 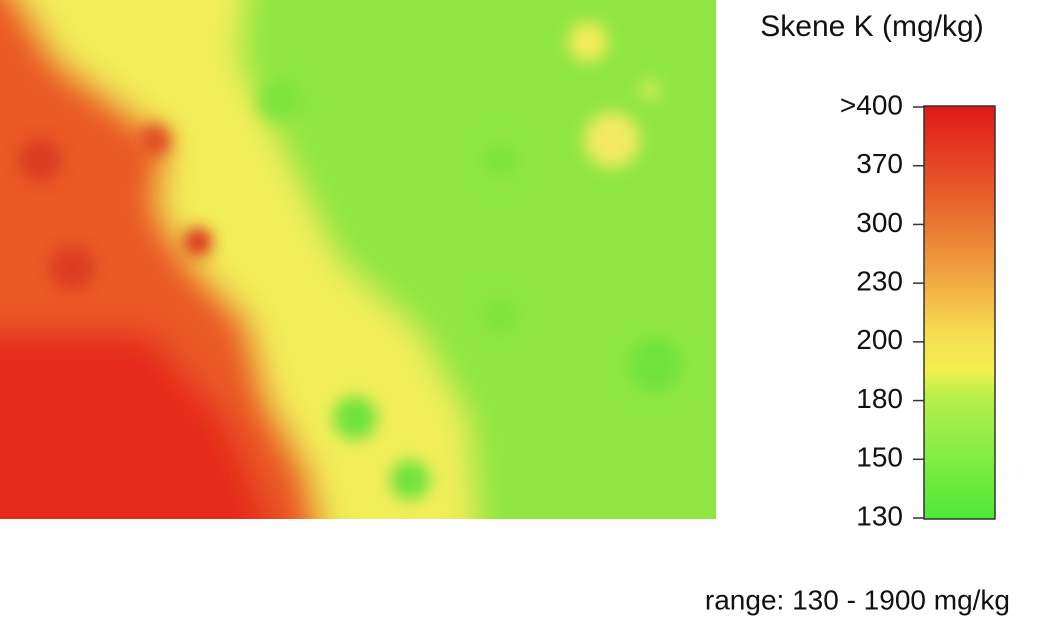 I want to click on colorbar-tick-label: >400, so click(x=871, y=104).